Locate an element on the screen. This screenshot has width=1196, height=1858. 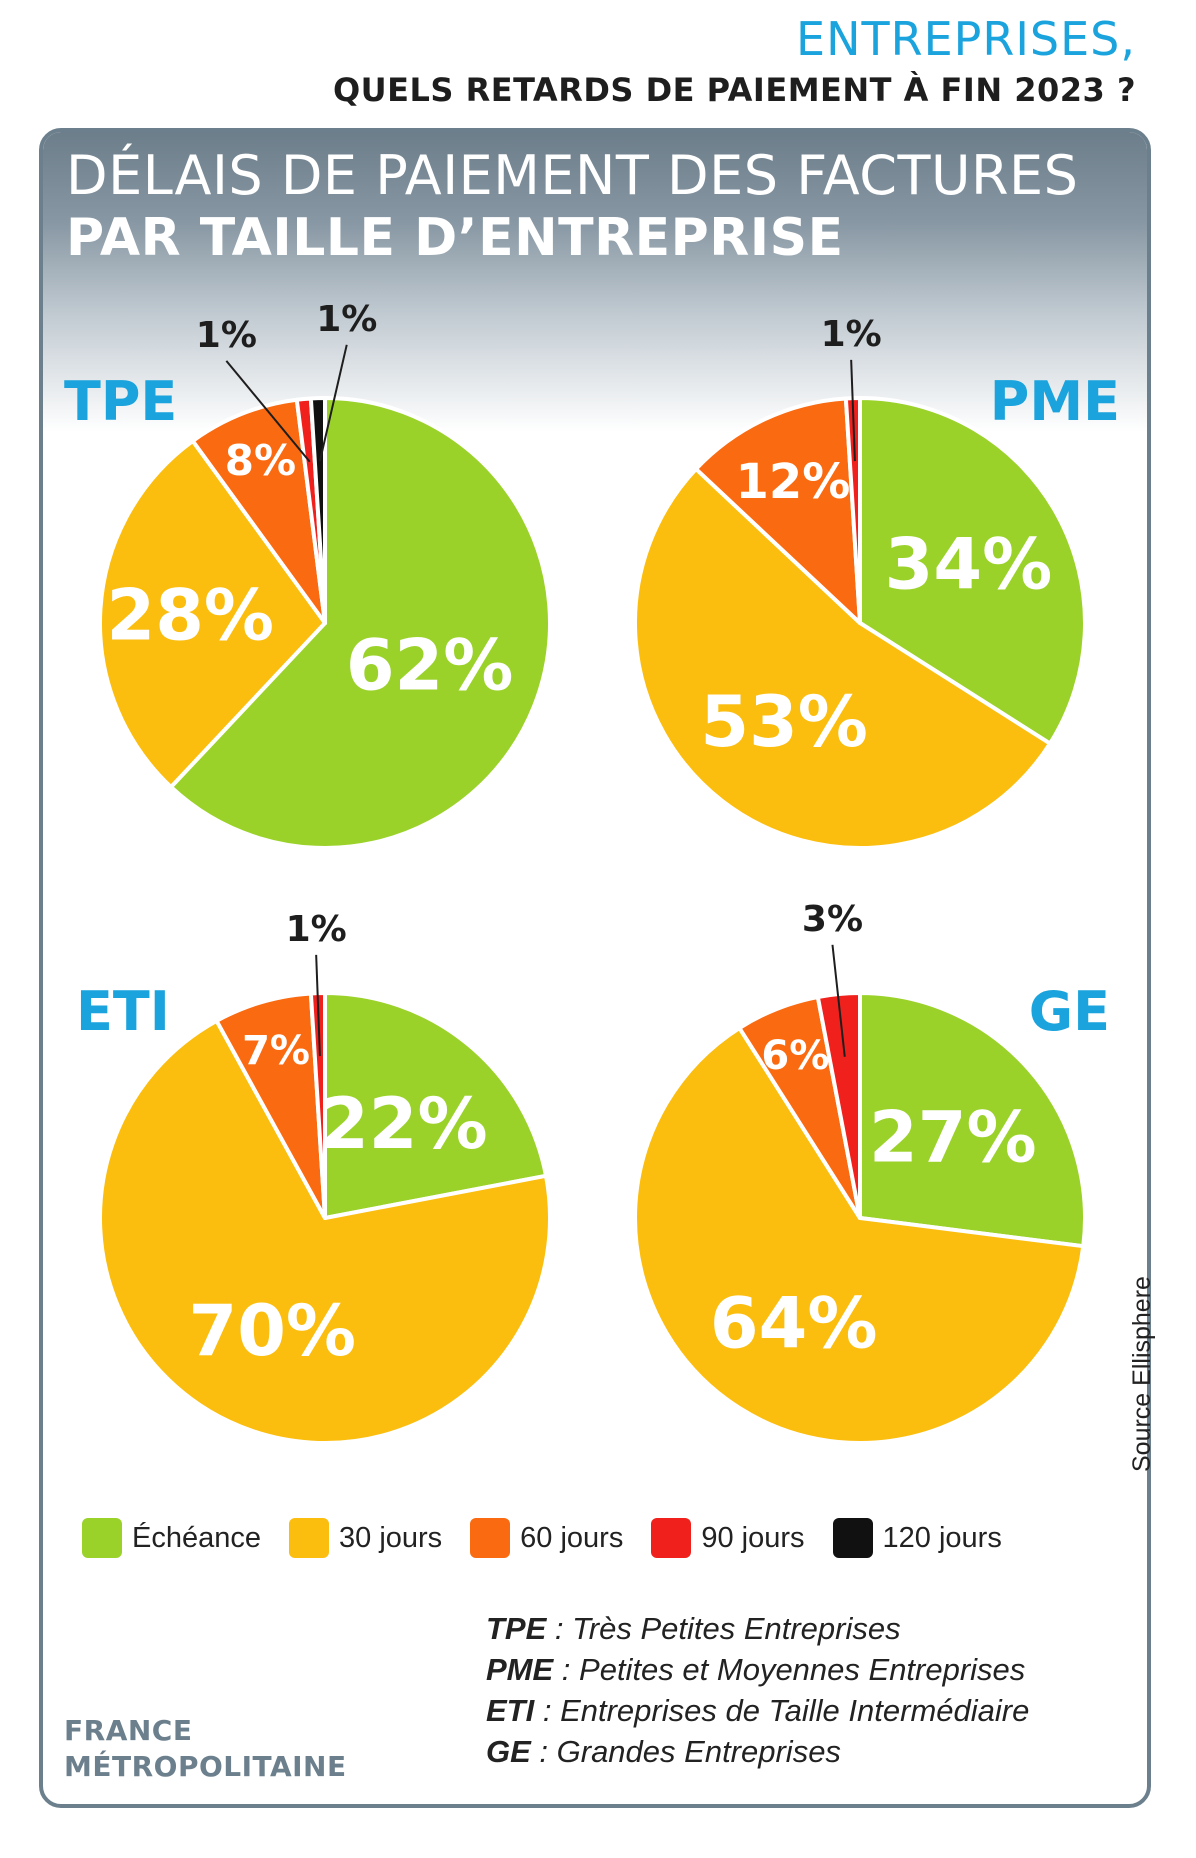
slice-label: 28% is located at coordinates (190, 616).